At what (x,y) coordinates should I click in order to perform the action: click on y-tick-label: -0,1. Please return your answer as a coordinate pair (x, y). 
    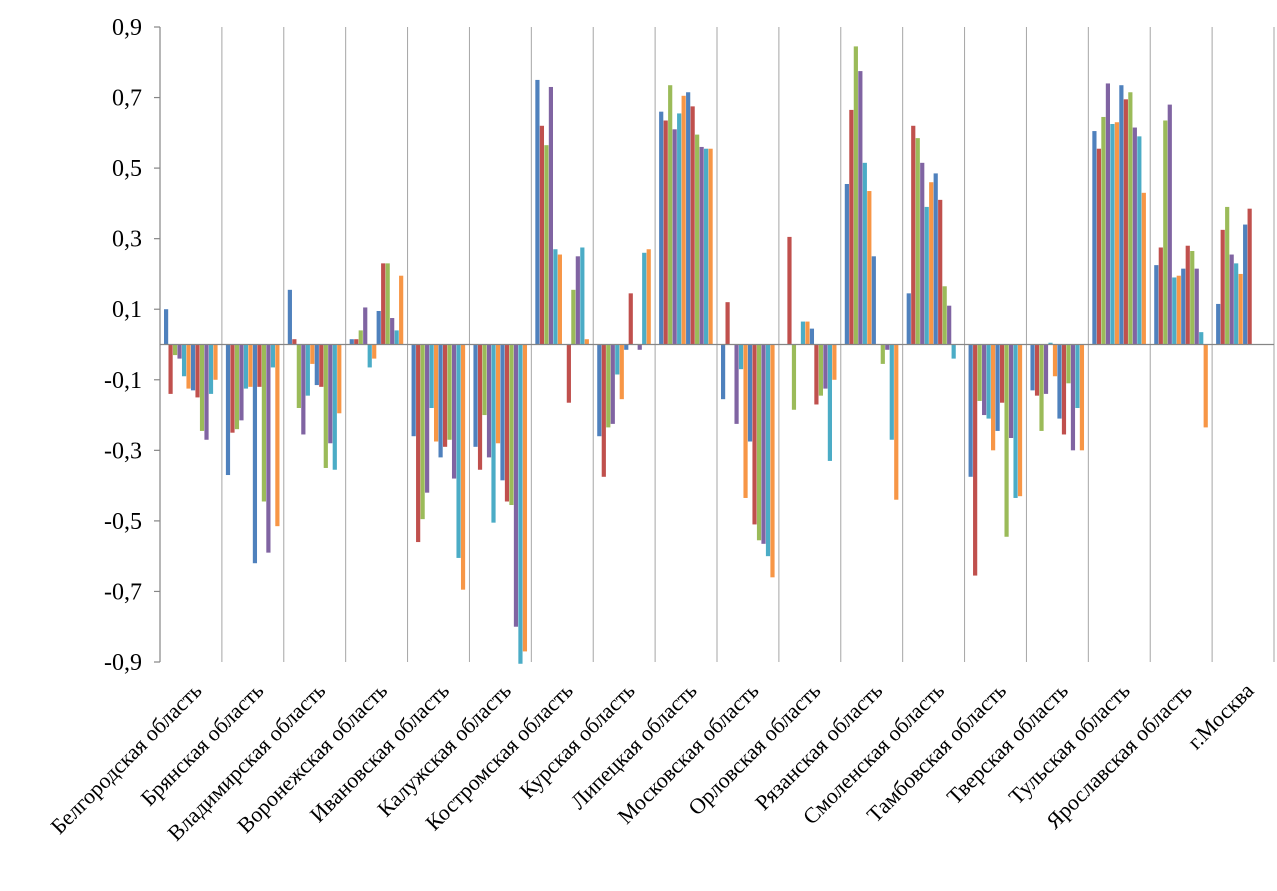
    Looking at the image, I should click on (123, 381).